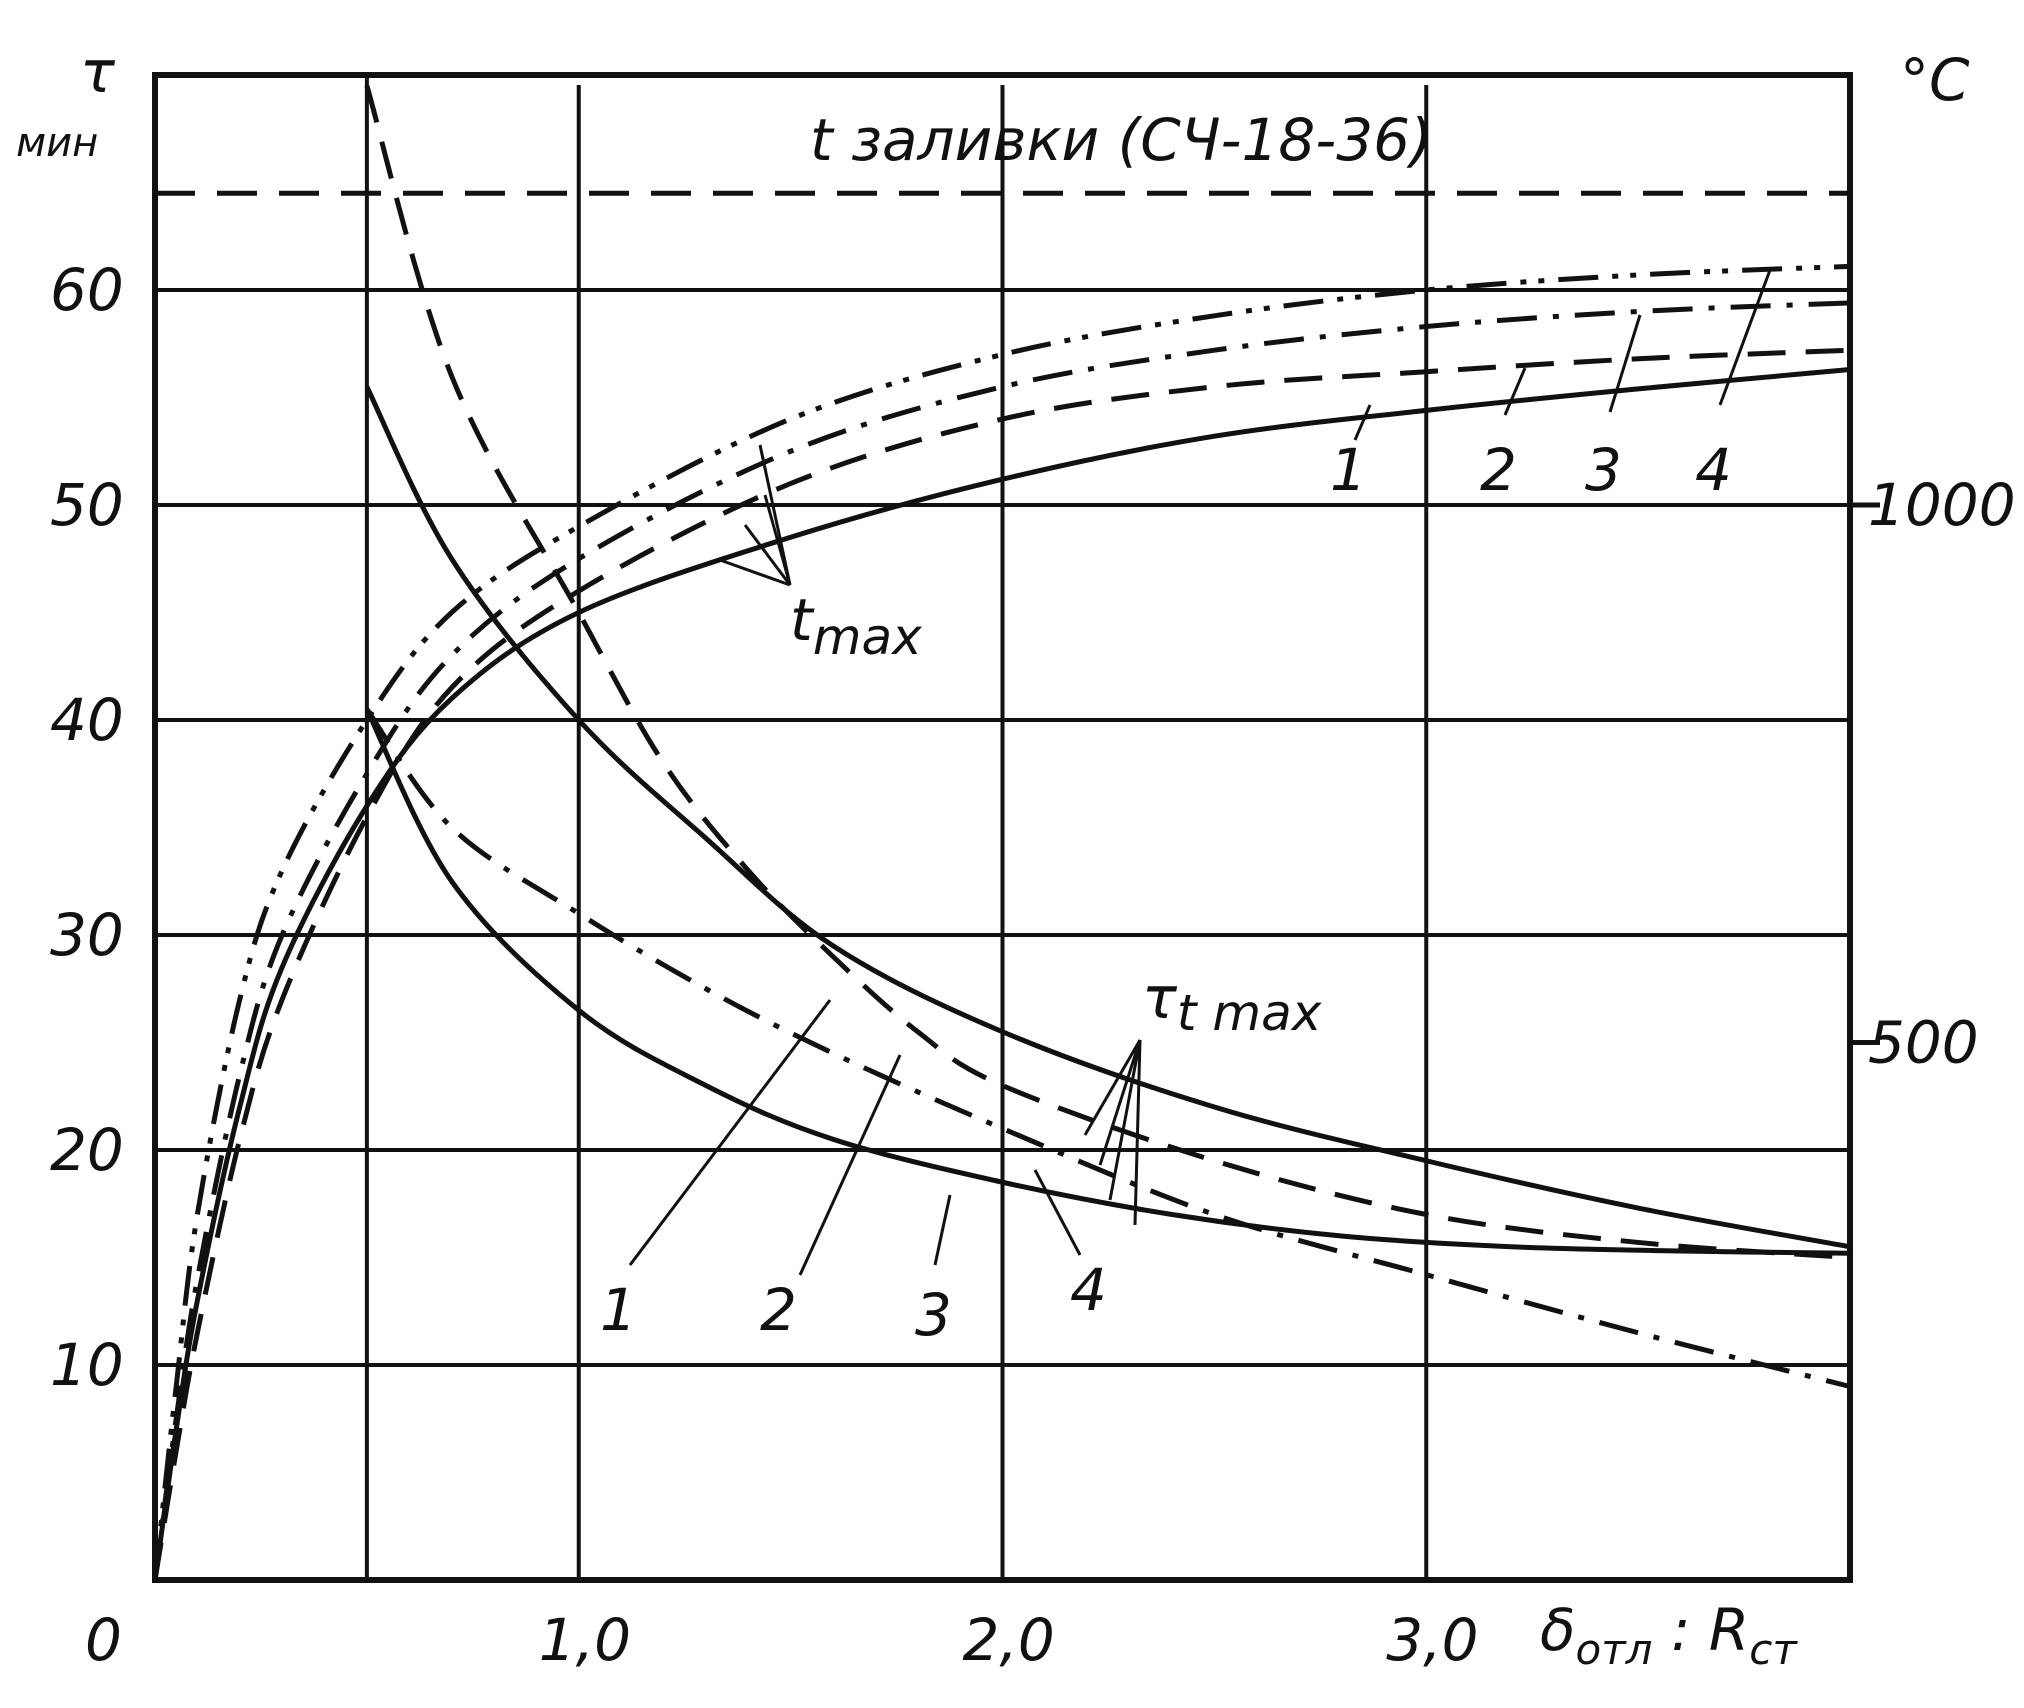 The image size is (2024, 1708). What do you see at coordinates (1432, 1640) in the screenshot?
I see `x-tick-label: 3,0` at bounding box center [1432, 1640].